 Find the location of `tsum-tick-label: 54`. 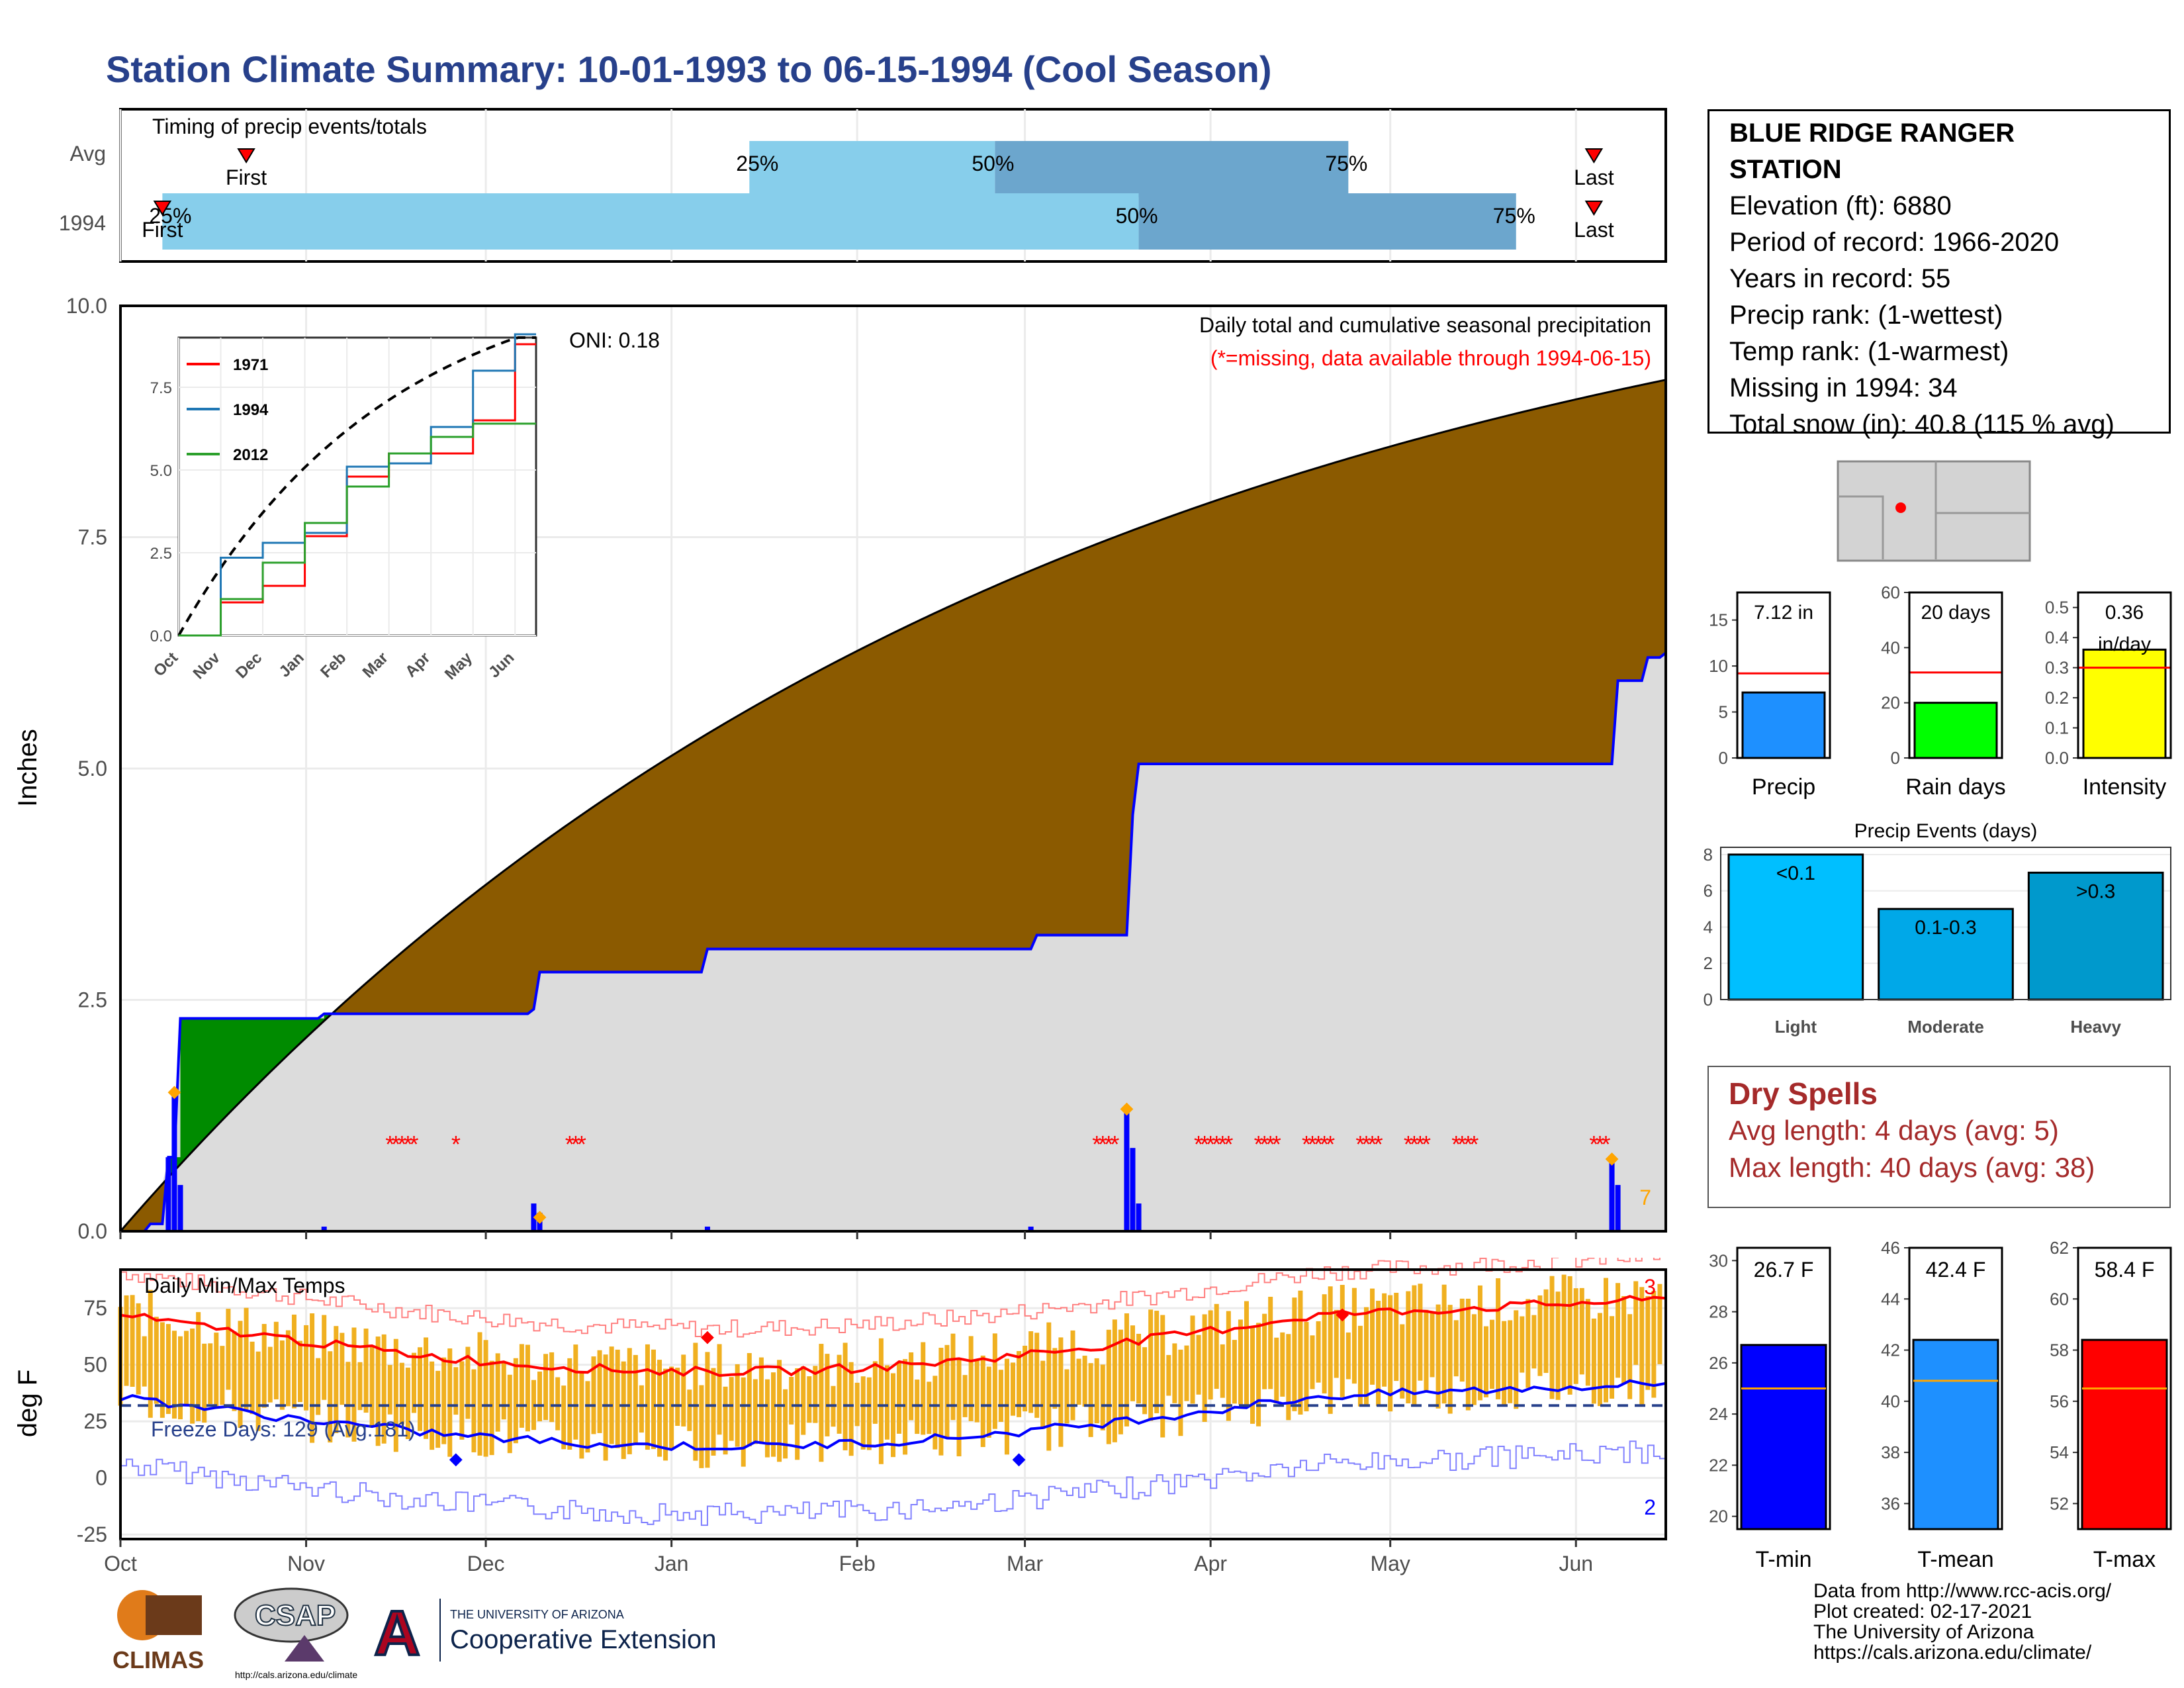

tsum-tick-label: 54 is located at coordinates (2059, 1452).